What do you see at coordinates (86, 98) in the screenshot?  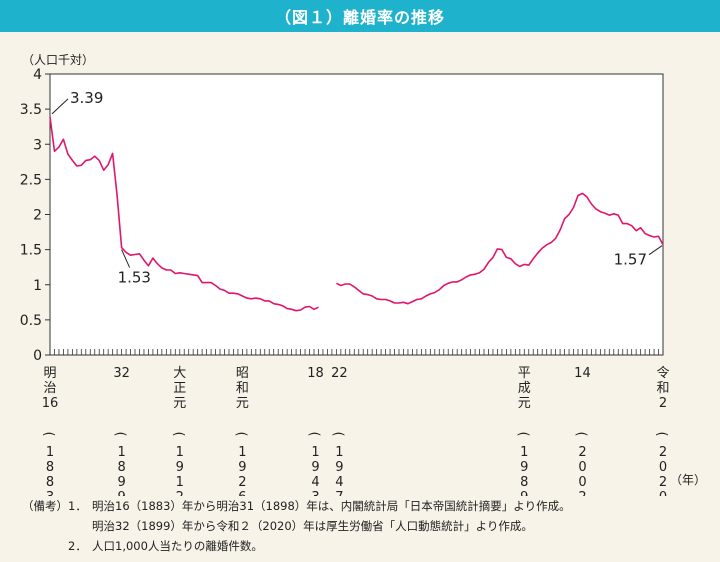 I see `annotation-label: 3.39` at bounding box center [86, 98].